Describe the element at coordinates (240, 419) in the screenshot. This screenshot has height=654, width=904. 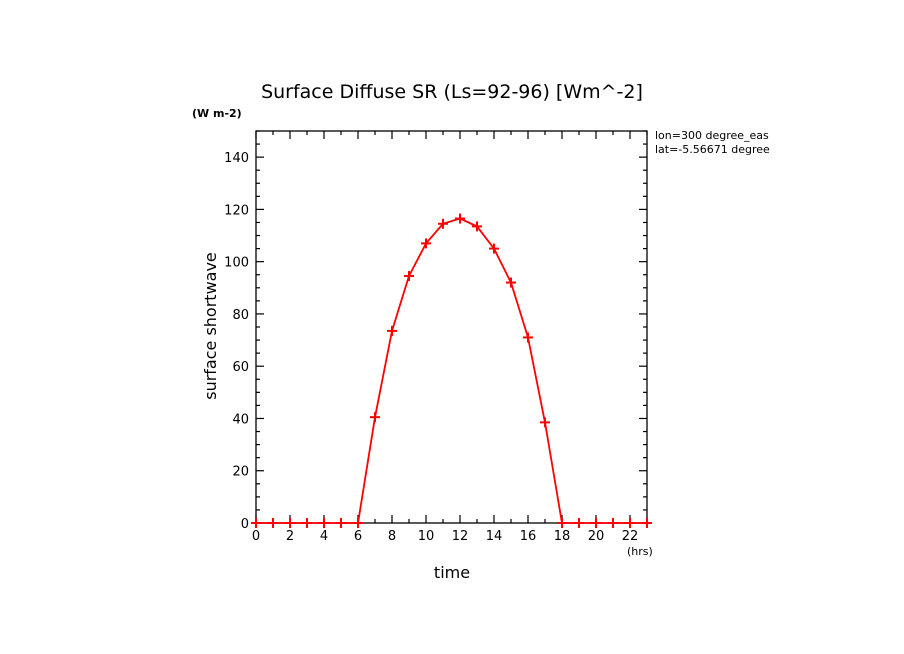
I see `y-tick-label: 40` at that location.